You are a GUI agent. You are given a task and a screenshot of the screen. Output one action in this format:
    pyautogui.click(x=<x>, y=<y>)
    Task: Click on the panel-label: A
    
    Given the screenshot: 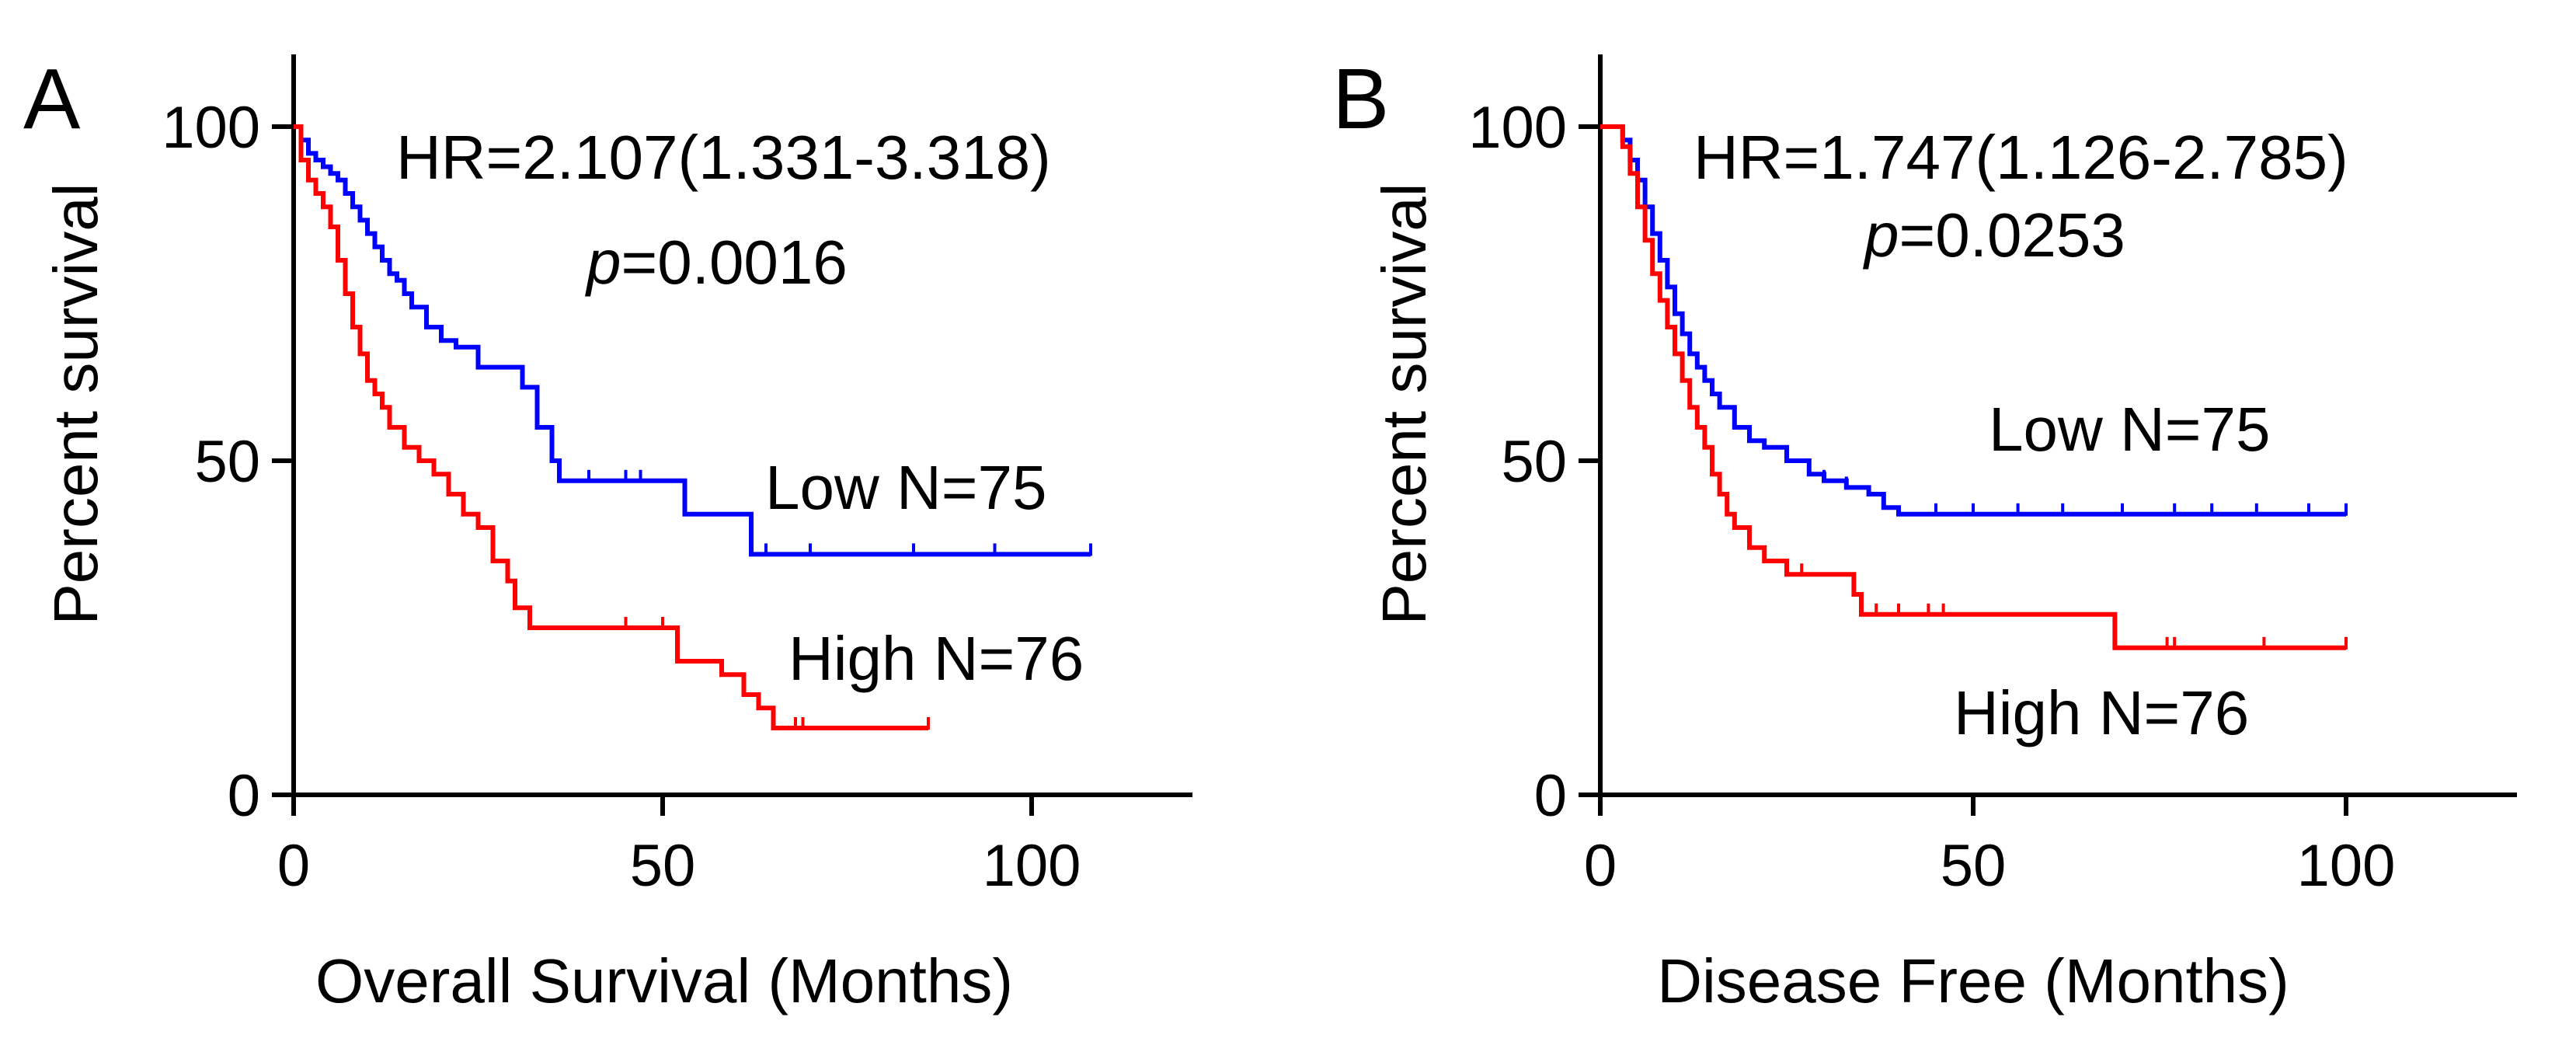 What is the action you would take?
    pyautogui.click(x=52, y=99)
    